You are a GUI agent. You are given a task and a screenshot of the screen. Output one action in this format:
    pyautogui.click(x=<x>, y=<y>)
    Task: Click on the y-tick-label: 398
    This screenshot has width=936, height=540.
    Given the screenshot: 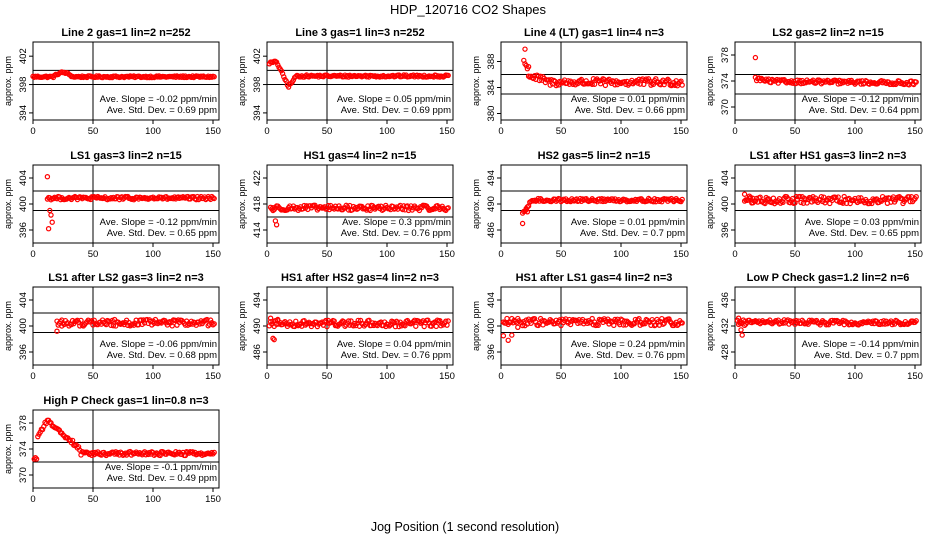 What is the action you would take?
    pyautogui.click(x=257, y=85)
    